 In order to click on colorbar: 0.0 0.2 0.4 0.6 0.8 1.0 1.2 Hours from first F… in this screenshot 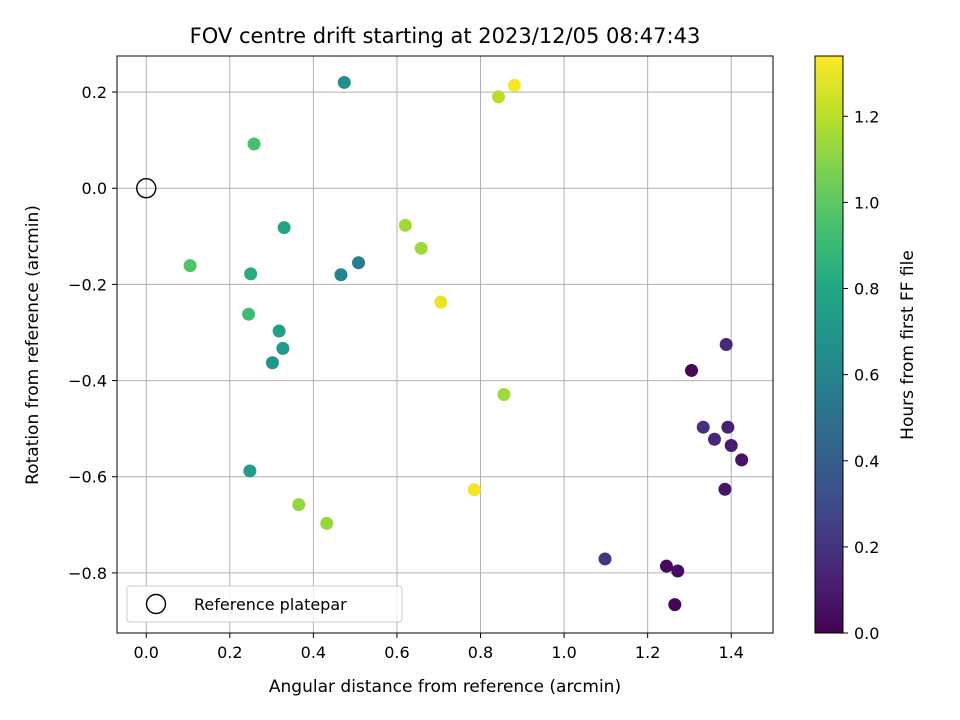, I will do `click(866, 349)`.